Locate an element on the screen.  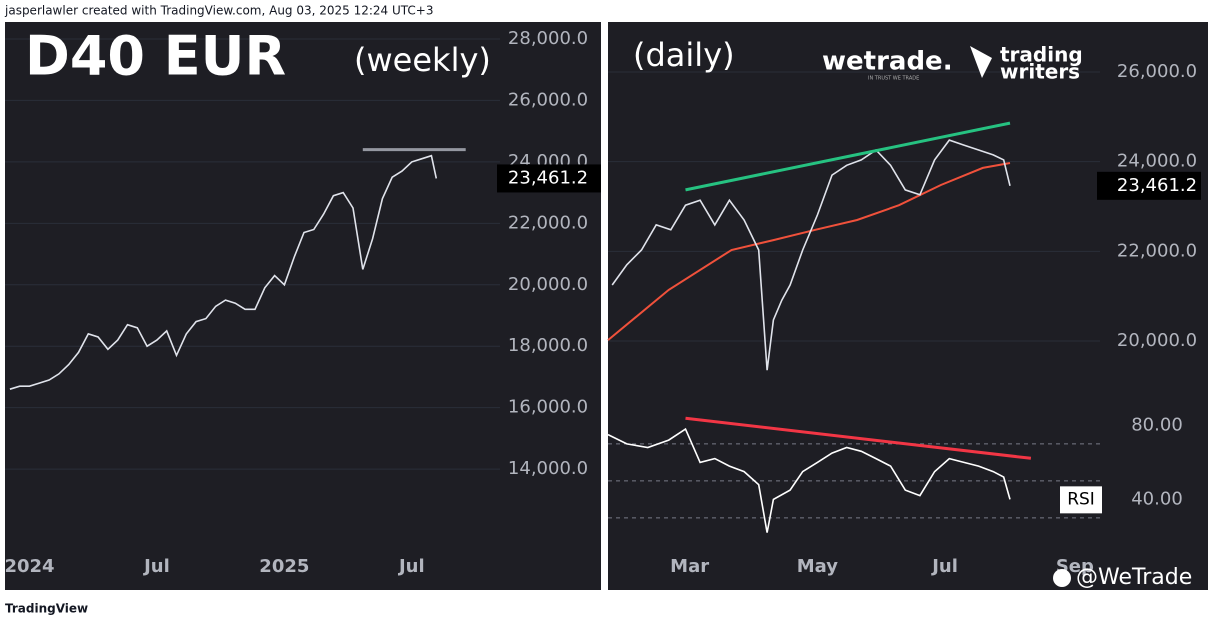
logo-icon is located at coordinates (981, 62).